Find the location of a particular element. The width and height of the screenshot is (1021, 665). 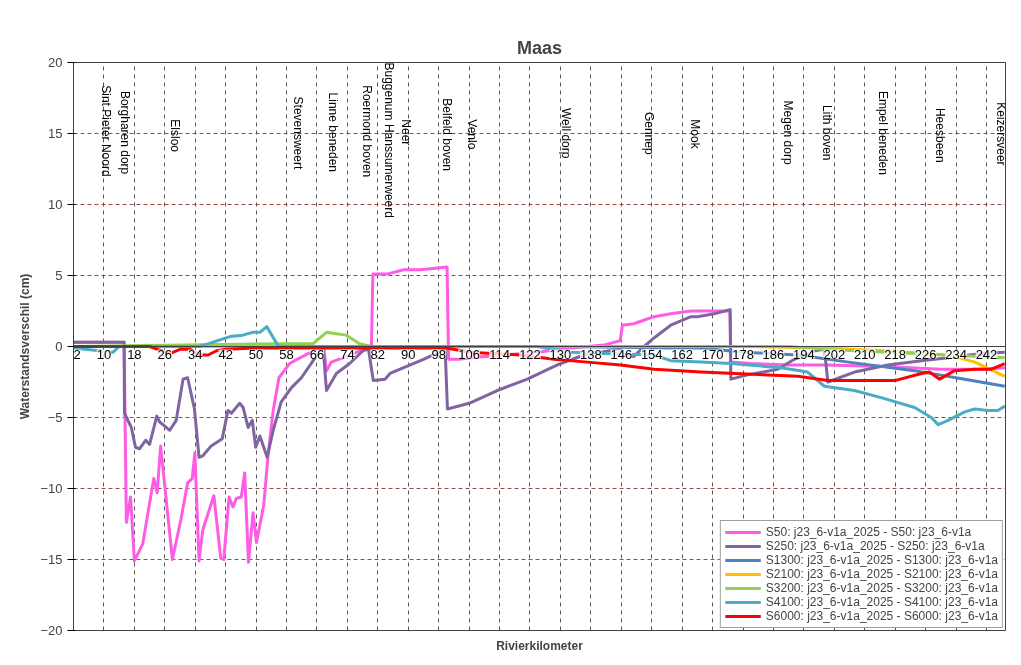

y-tick-label: −20 is located at coordinates (51, 630).